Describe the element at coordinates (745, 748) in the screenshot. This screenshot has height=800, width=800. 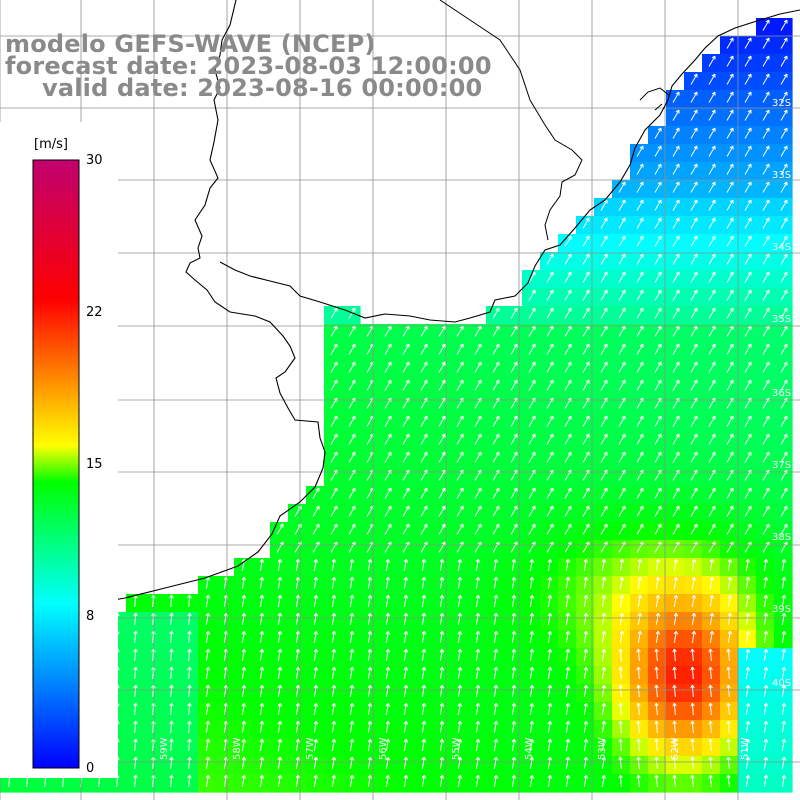
I see `lon-label: 51W` at that location.